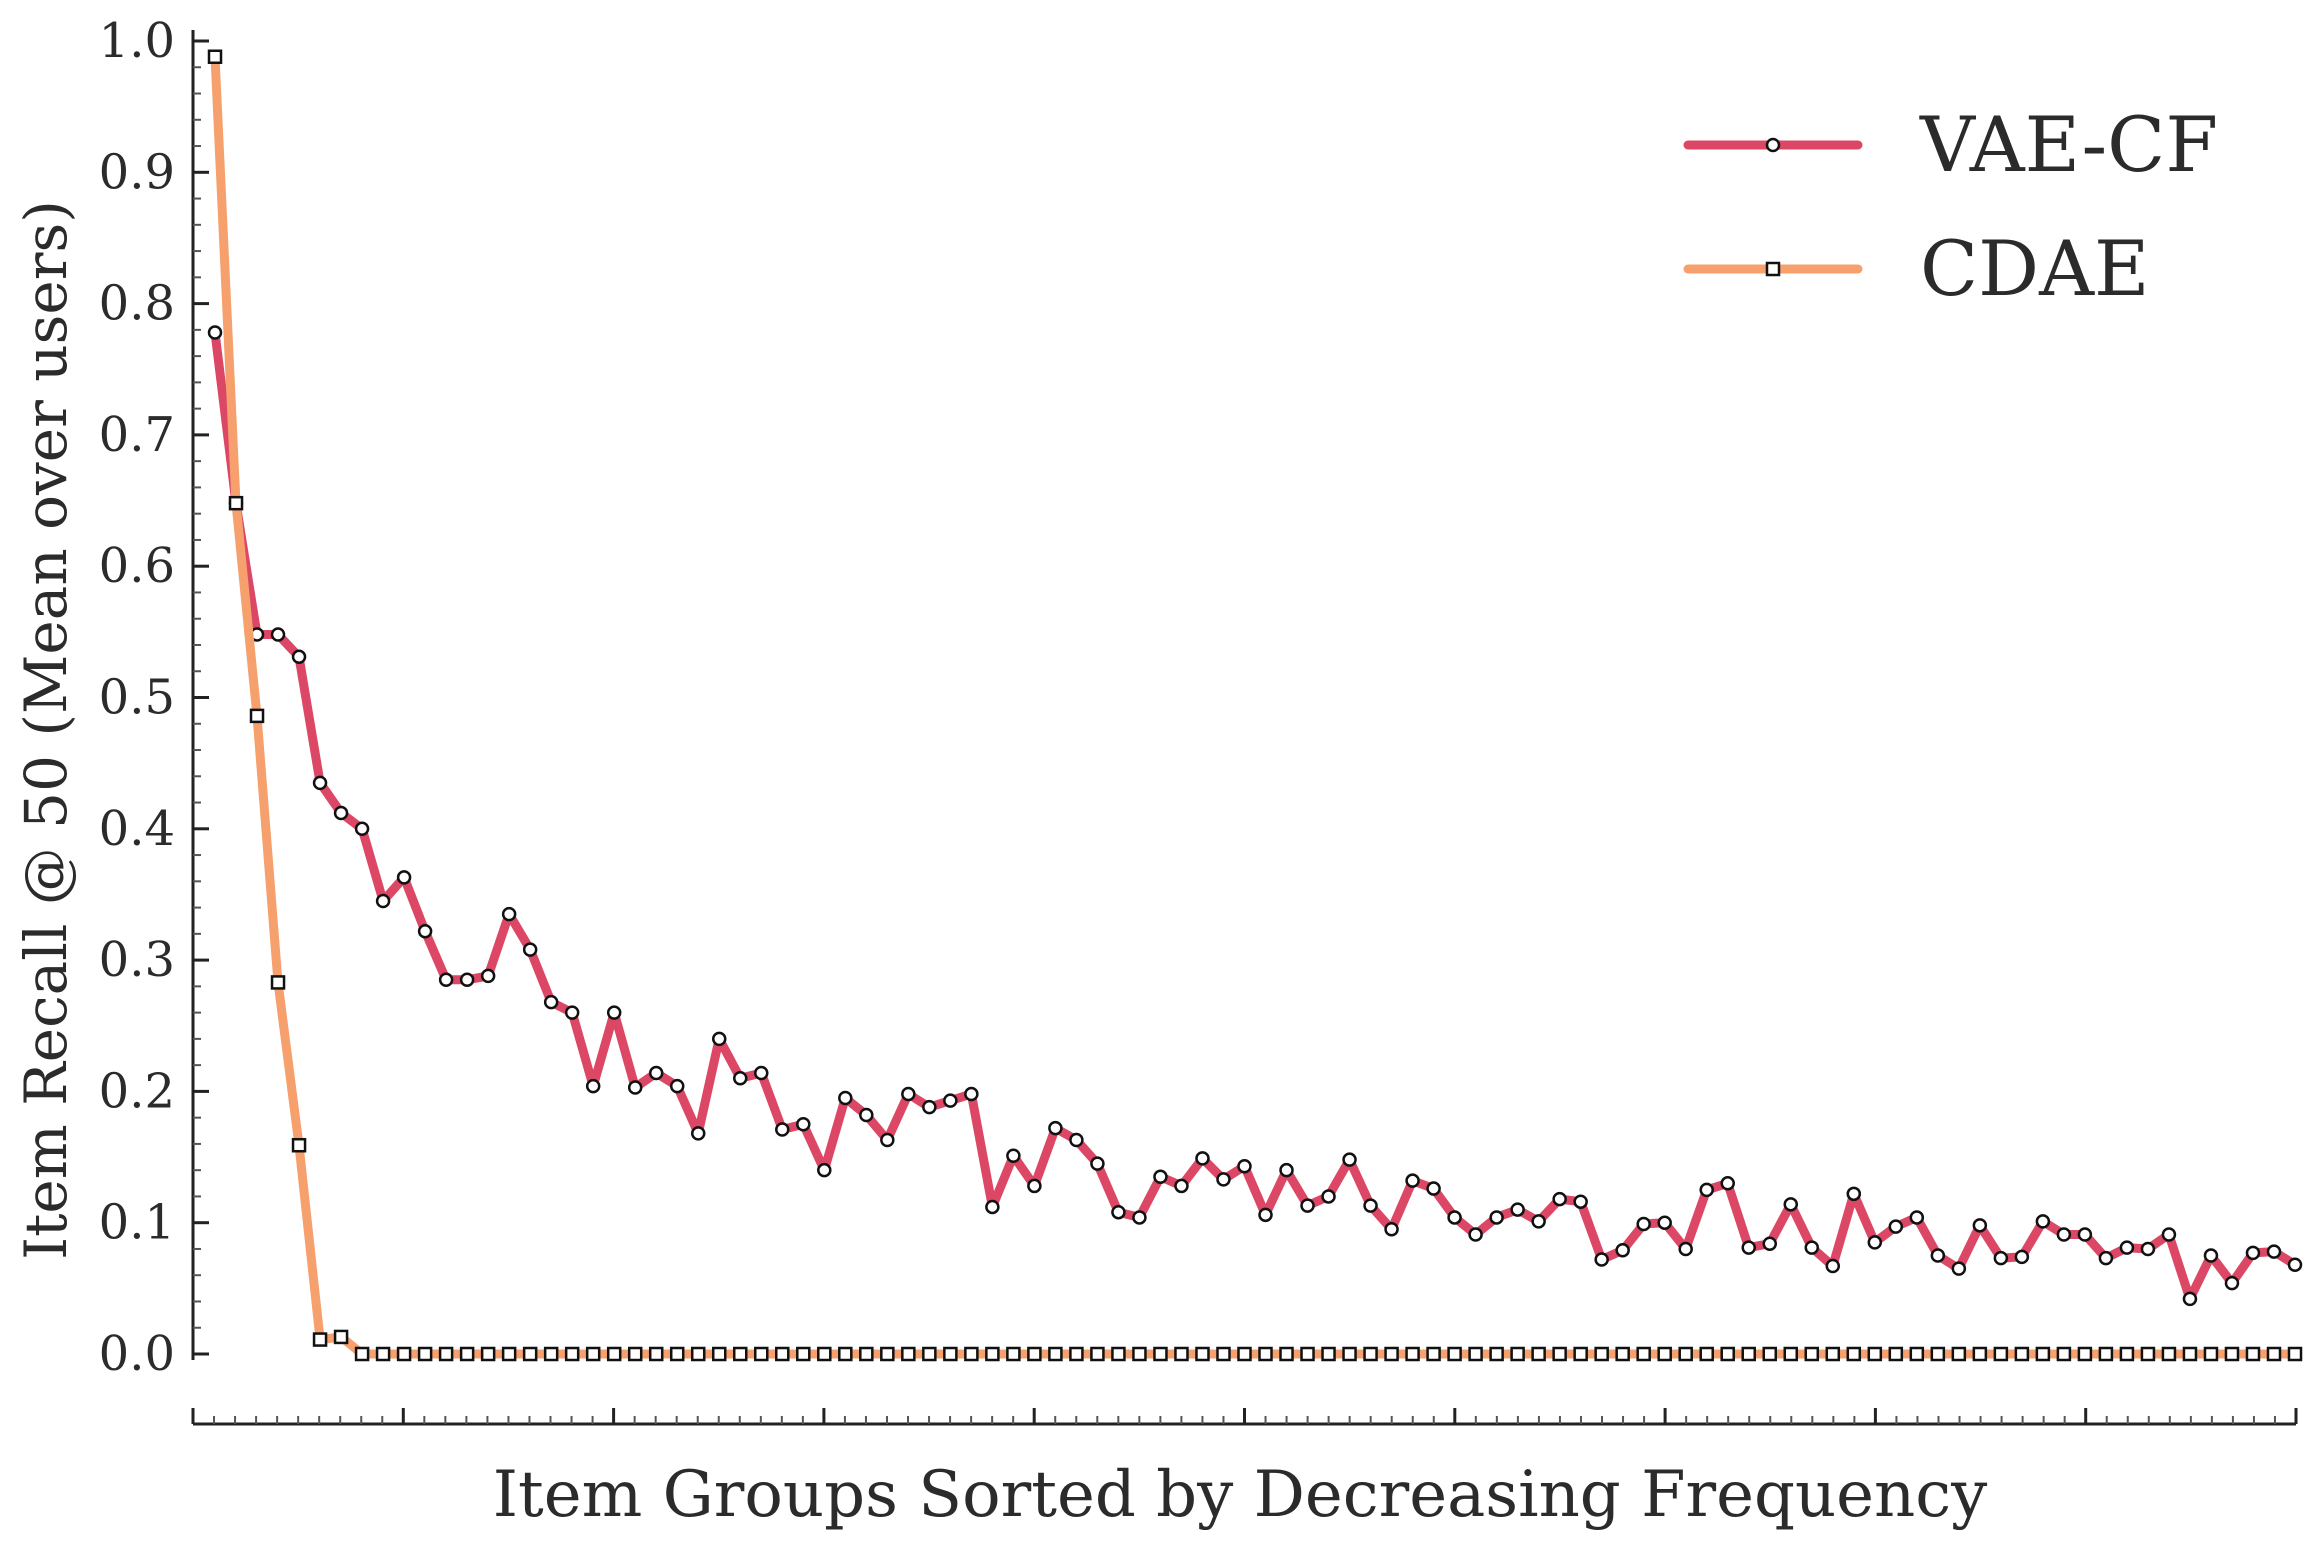 This screenshot has width=2312, height=1549. What do you see at coordinates (2068, 144) in the screenshot?
I see `legend-label: VAE-CF` at bounding box center [2068, 144].